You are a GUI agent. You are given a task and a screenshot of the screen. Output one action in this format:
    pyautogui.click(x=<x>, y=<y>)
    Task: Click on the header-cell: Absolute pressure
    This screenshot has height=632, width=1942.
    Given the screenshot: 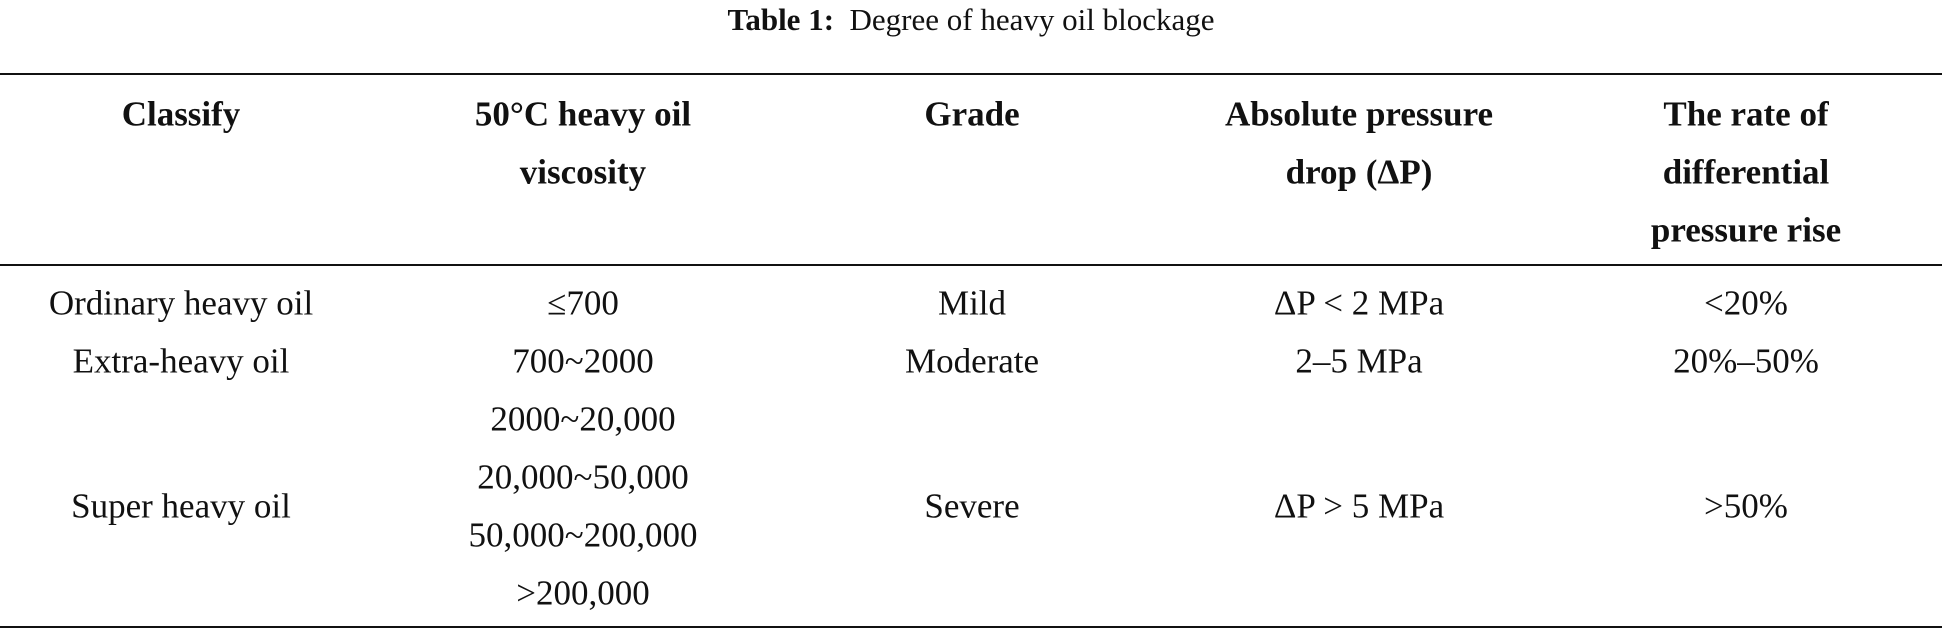 What is the action you would take?
    pyautogui.click(x=1359, y=114)
    